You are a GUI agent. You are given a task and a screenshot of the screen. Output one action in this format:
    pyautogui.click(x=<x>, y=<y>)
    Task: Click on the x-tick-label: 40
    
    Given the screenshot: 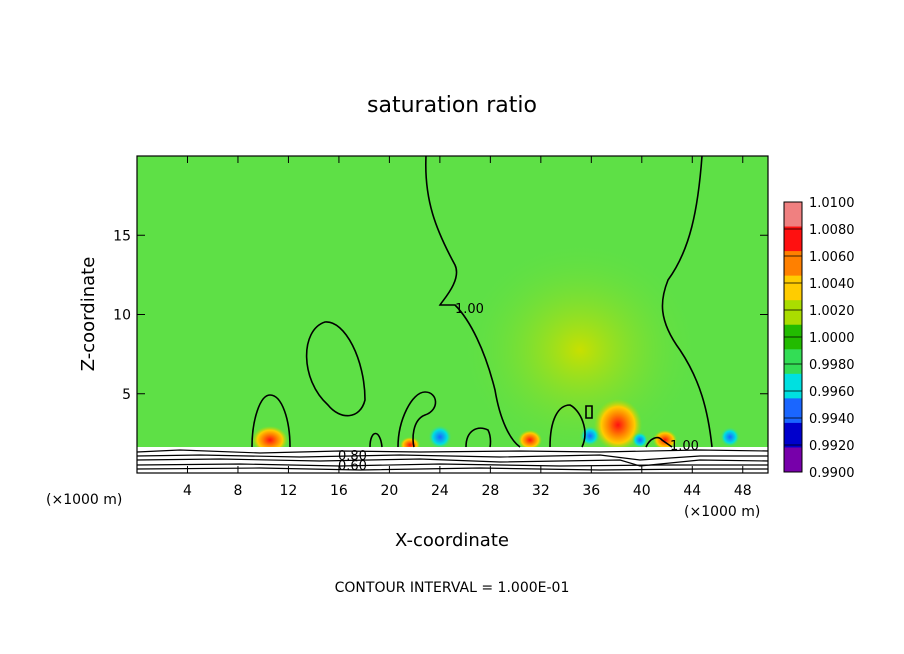 What is the action you would take?
    pyautogui.click(x=642, y=491)
    